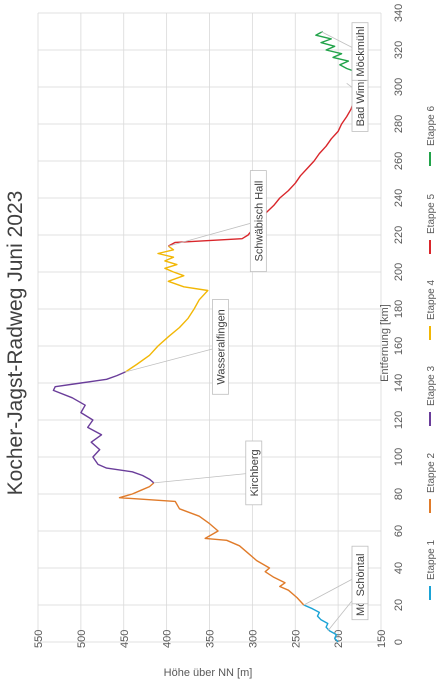  What do you see at coordinates (208, 673) in the screenshot?
I see `y-axis-title: Höhe über NN [m]` at bounding box center [208, 673].